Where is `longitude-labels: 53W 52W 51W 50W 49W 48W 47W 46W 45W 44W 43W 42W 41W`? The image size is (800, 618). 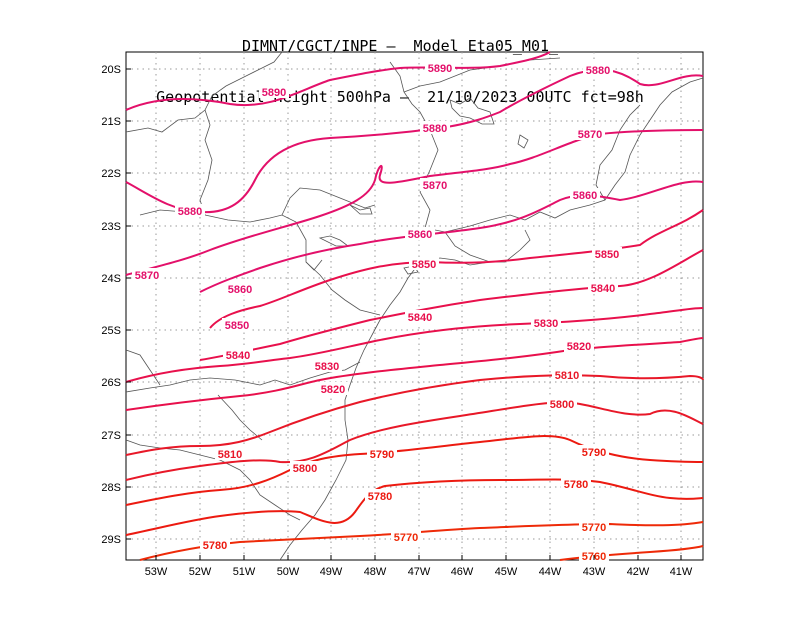 longitude-labels: 53W 52W 51W 50W 49W 48W 47W 46W 45W 44W 43W 42W 41W is located at coordinates (419, 566).